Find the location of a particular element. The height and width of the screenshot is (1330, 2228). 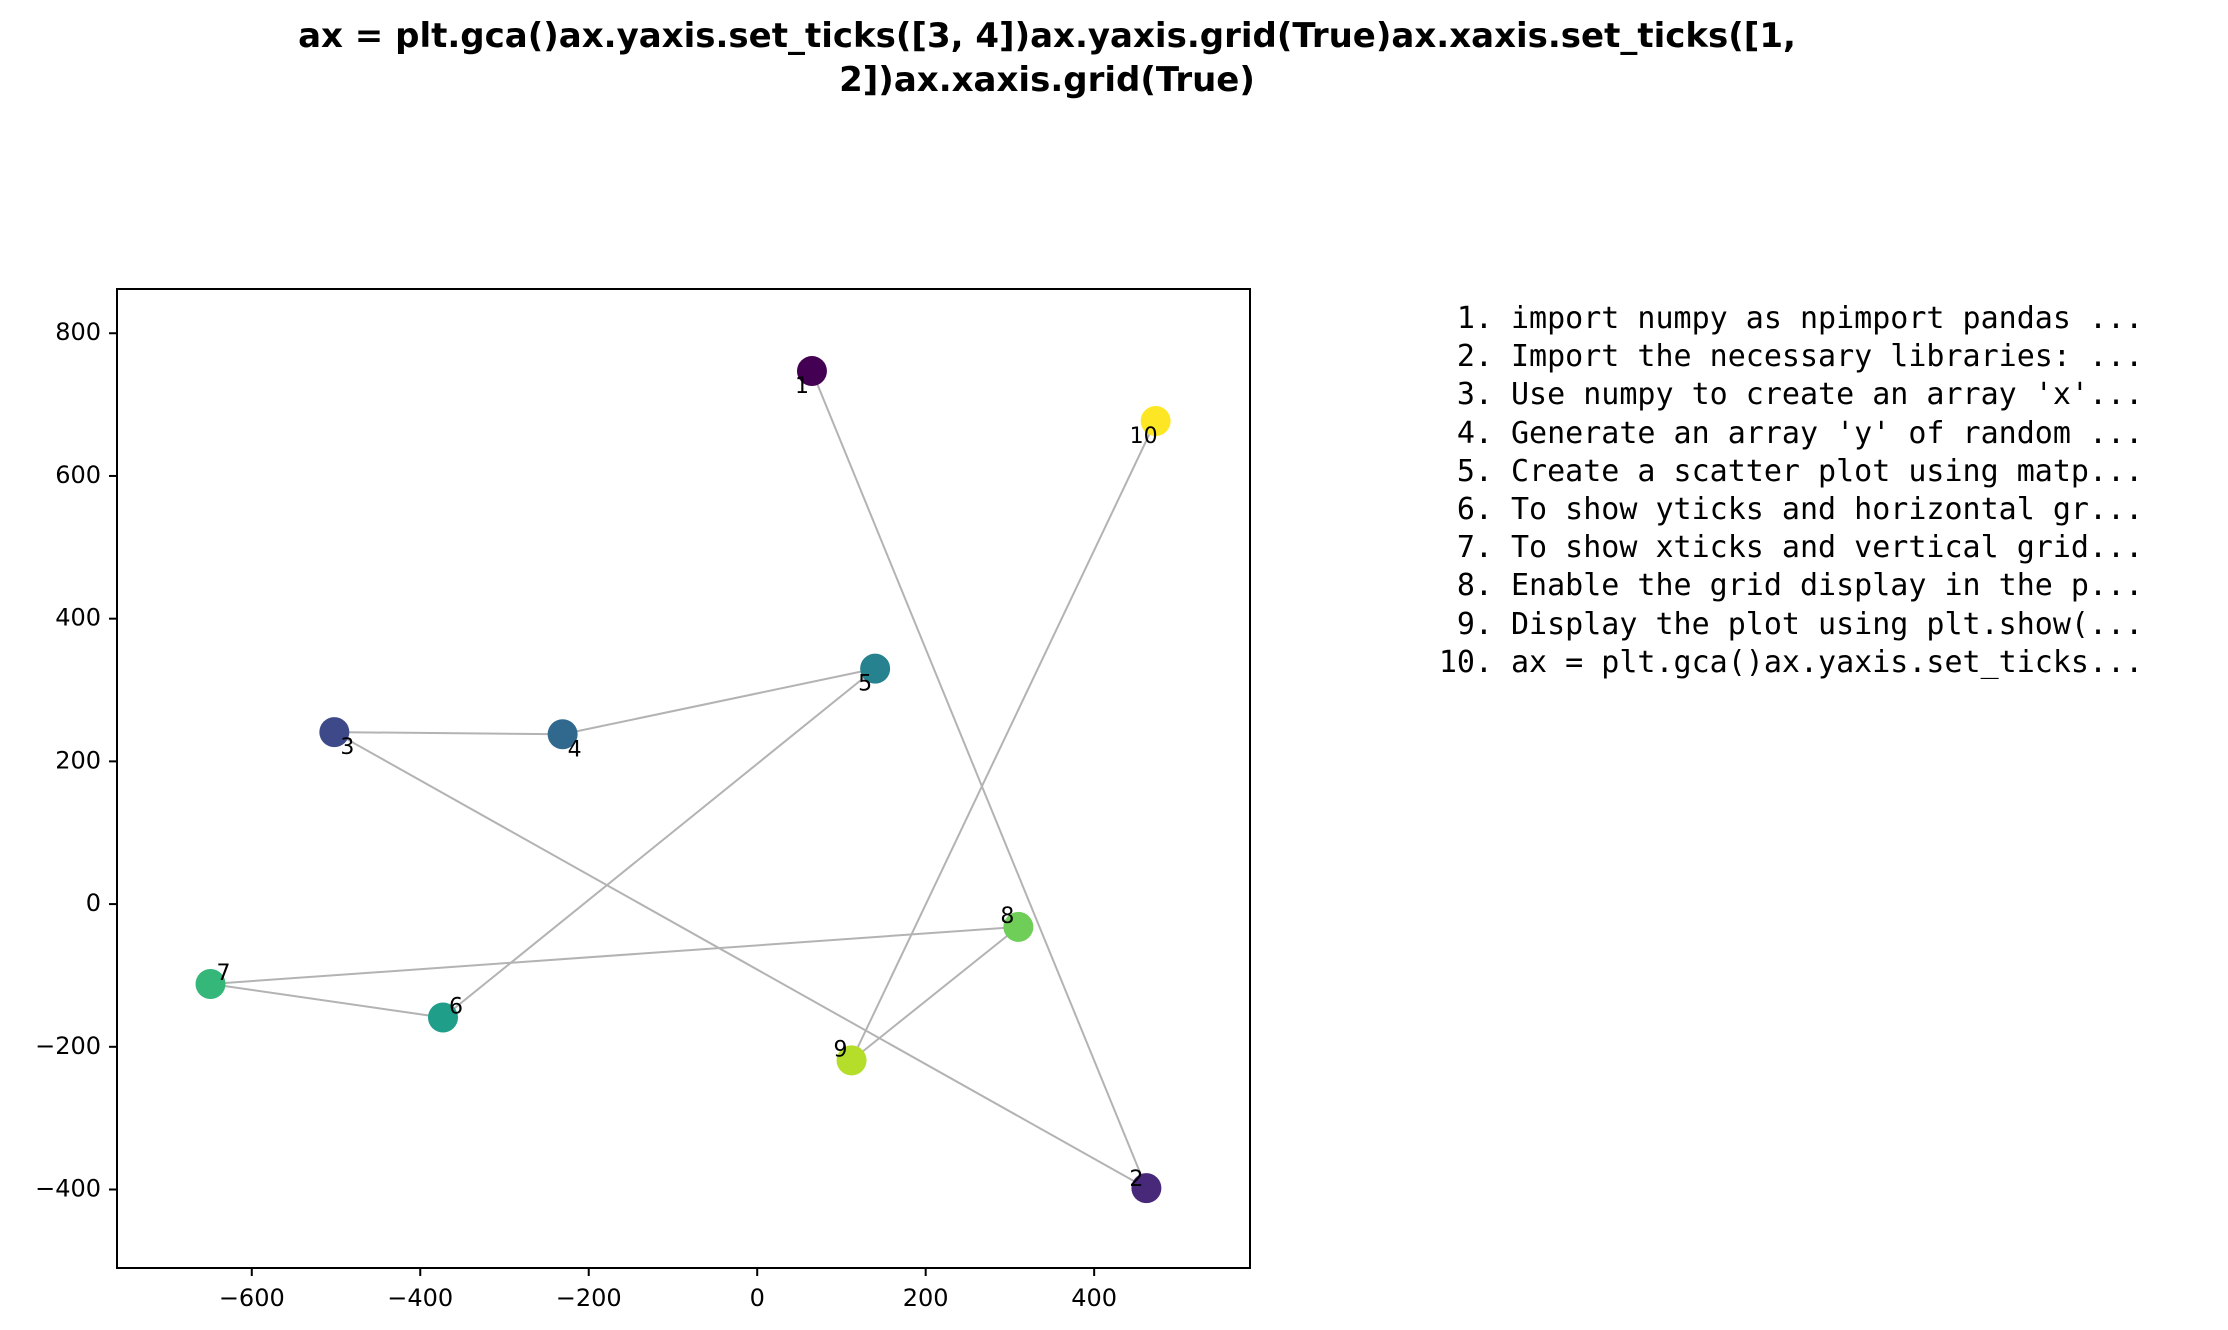

point-label-1: 1 is located at coordinates (802, 386).